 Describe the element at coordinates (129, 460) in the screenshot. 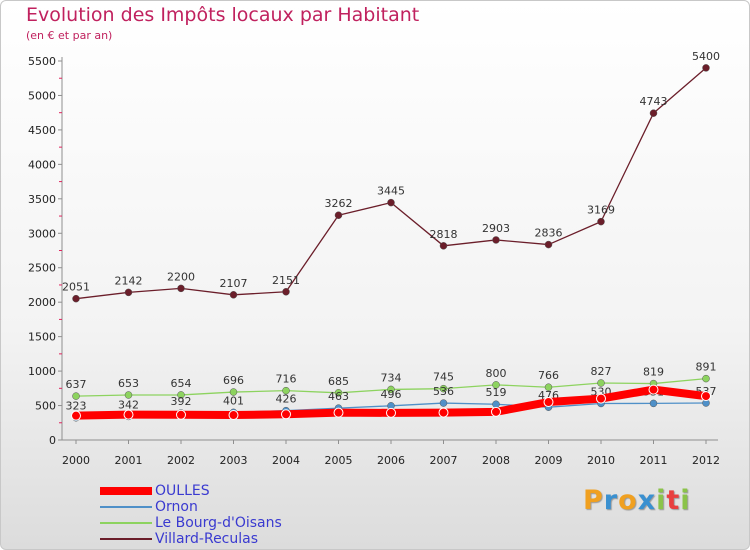

I see `x-tick-label-2001: 2001` at that location.